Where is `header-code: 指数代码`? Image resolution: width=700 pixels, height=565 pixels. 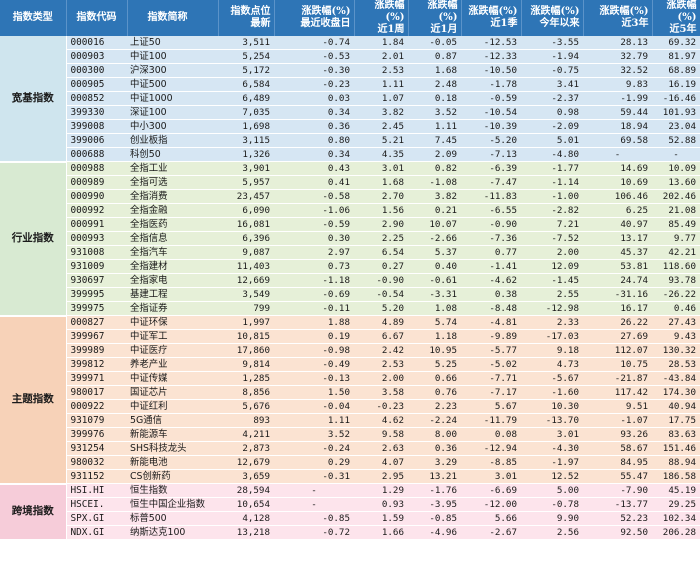
header-code: 指数代码 is located at coordinates (97, 18).